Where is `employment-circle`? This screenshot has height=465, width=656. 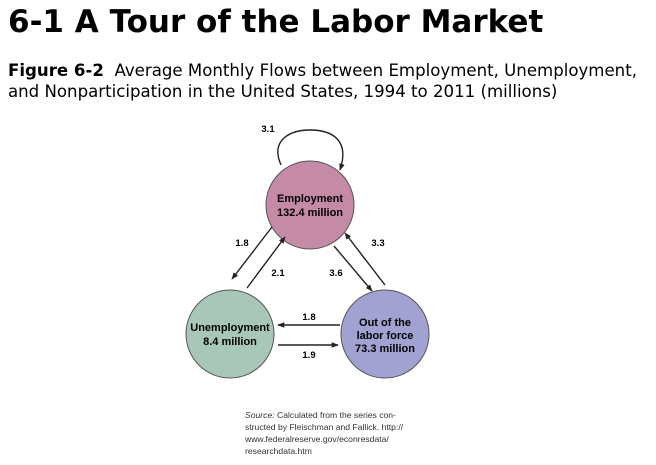
employment-circle is located at coordinates (310, 205).